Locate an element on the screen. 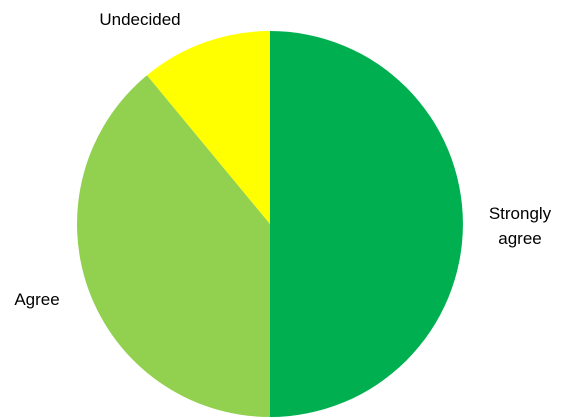 Image resolution: width=565 pixels, height=418 pixels. pie-label-undecided: Undecided is located at coordinates (139, 19).